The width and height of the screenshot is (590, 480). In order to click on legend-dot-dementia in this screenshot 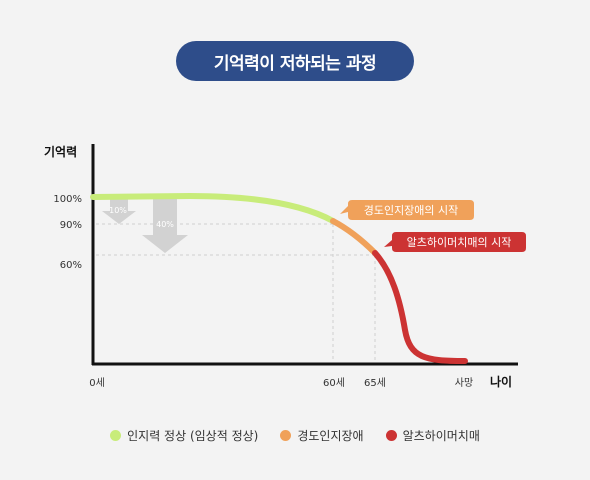, I will do `click(391, 435)`.